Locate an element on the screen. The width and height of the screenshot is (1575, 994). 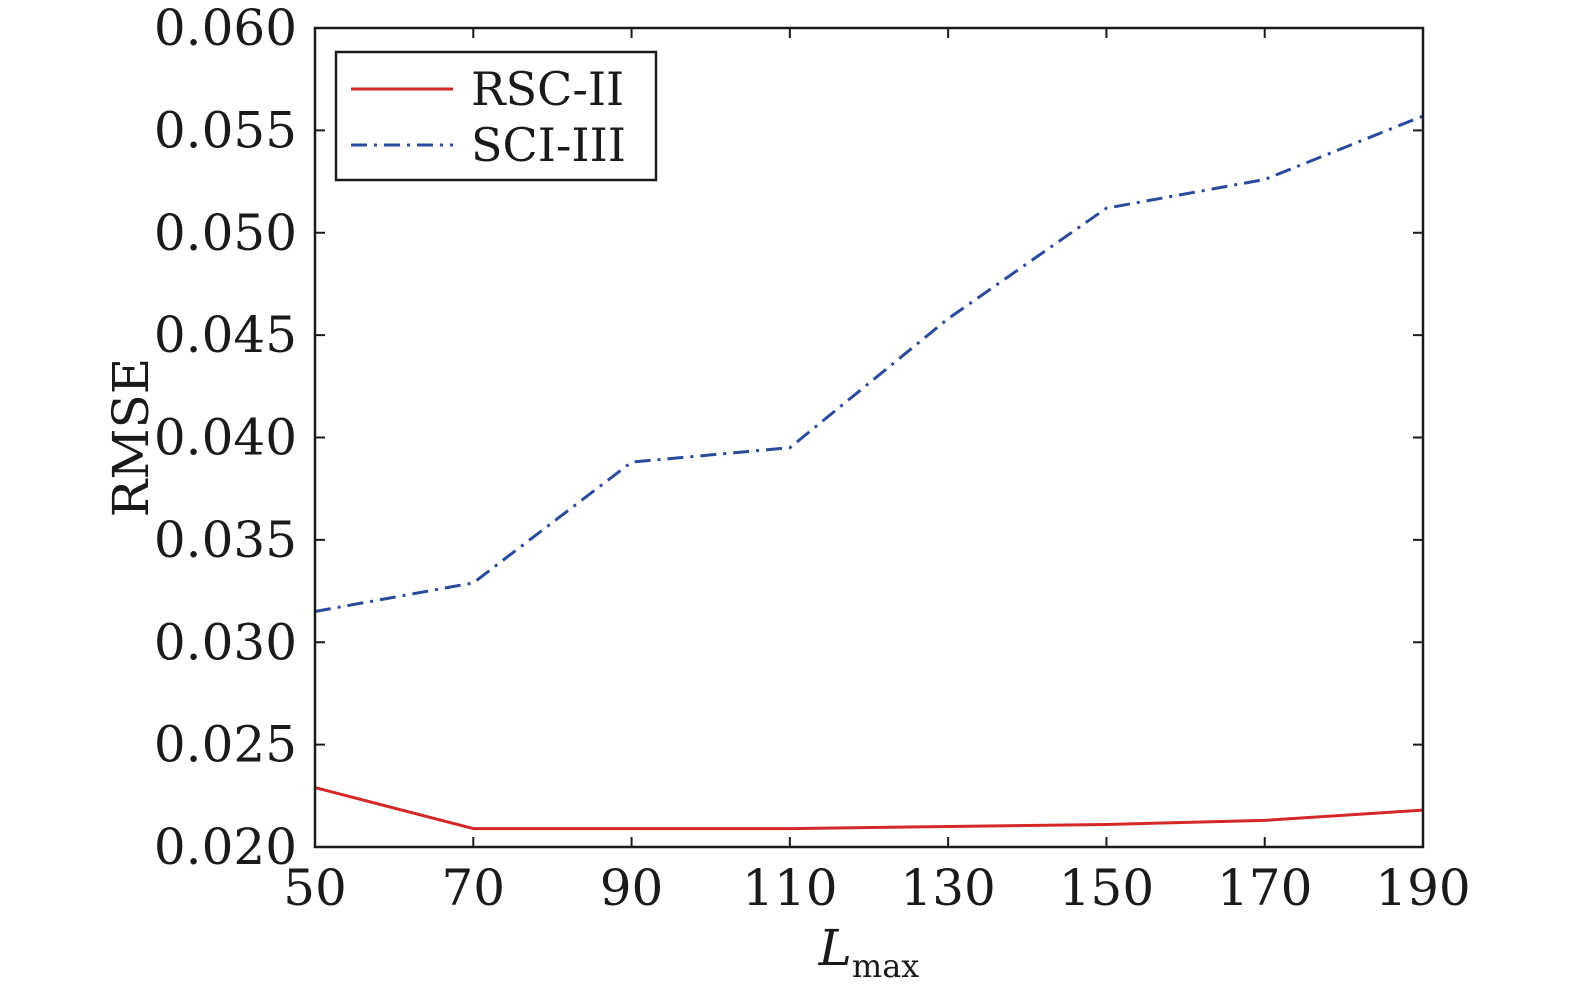
series-line-rsc-ii is located at coordinates (869, 808).